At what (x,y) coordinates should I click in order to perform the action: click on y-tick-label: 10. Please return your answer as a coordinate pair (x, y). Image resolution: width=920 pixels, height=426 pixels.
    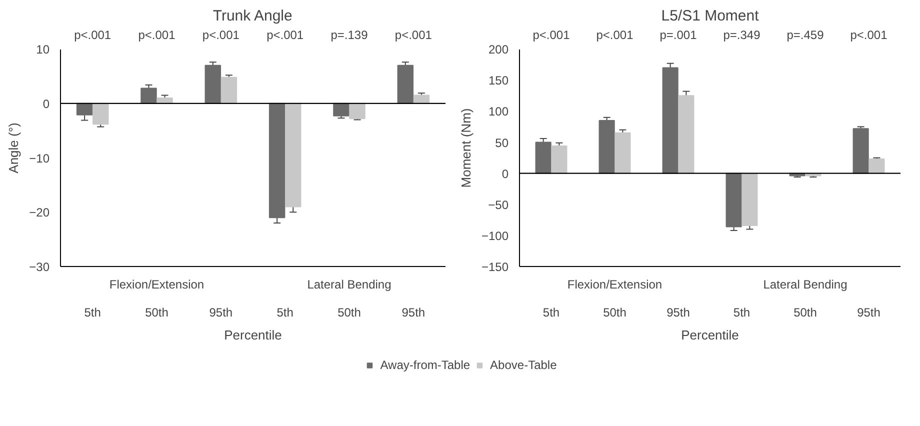
    Looking at the image, I should click on (43, 49).